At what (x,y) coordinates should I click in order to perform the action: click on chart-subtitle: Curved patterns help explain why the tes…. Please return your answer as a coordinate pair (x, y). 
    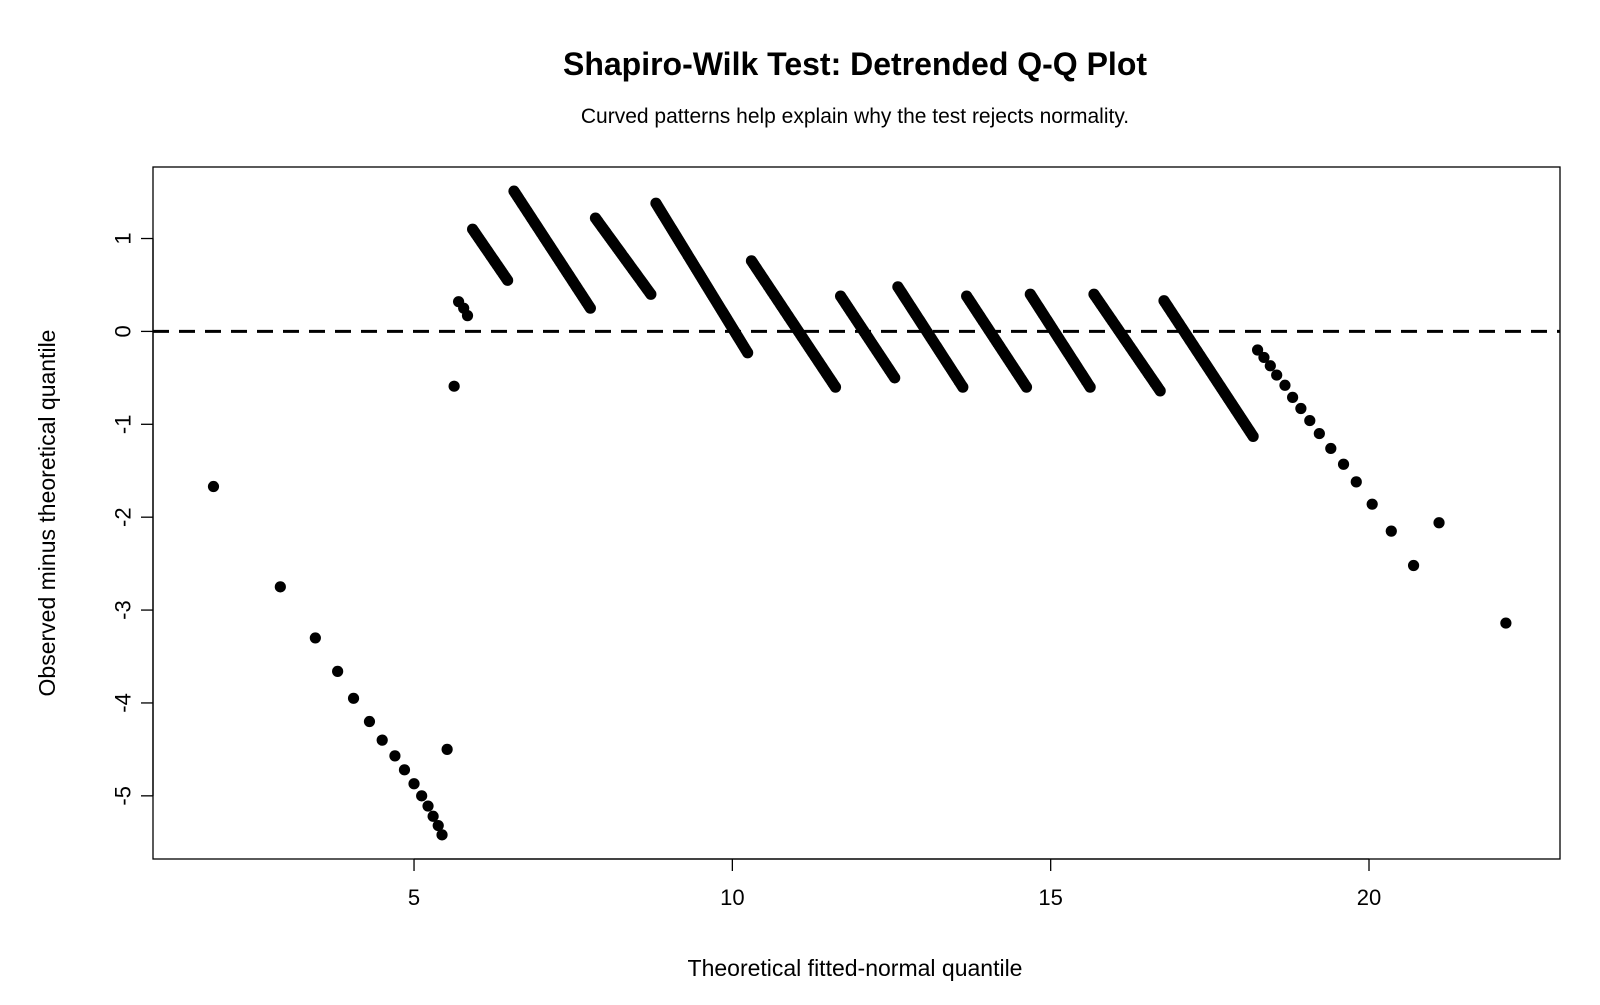
    Looking at the image, I should click on (855, 116).